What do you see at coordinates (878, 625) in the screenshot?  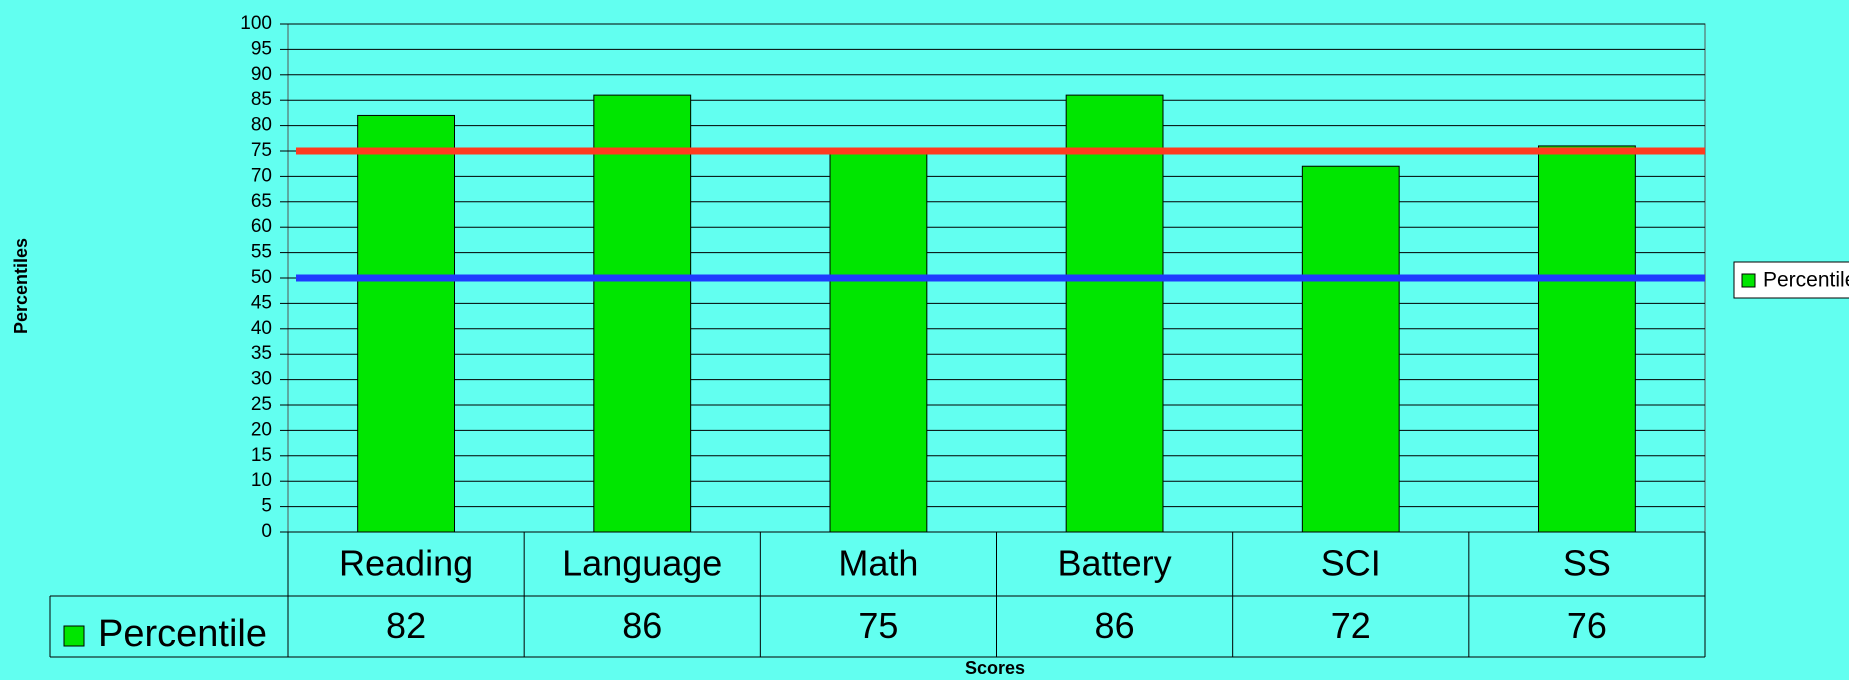 I see `table-value: 75` at bounding box center [878, 625].